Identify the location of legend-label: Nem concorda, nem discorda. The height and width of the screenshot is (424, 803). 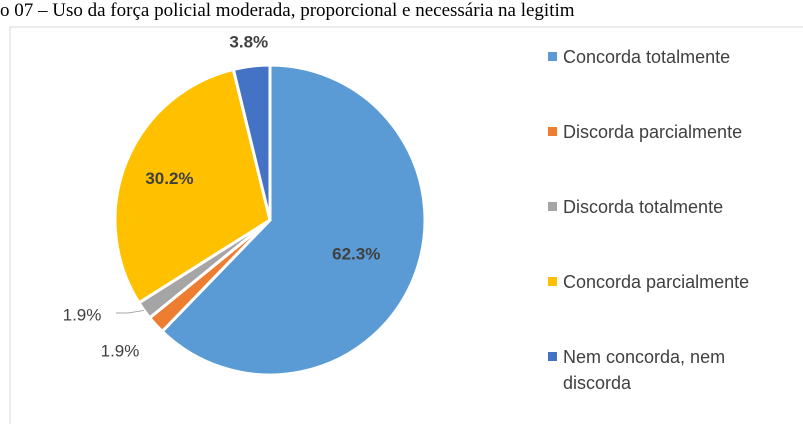
(644, 370).